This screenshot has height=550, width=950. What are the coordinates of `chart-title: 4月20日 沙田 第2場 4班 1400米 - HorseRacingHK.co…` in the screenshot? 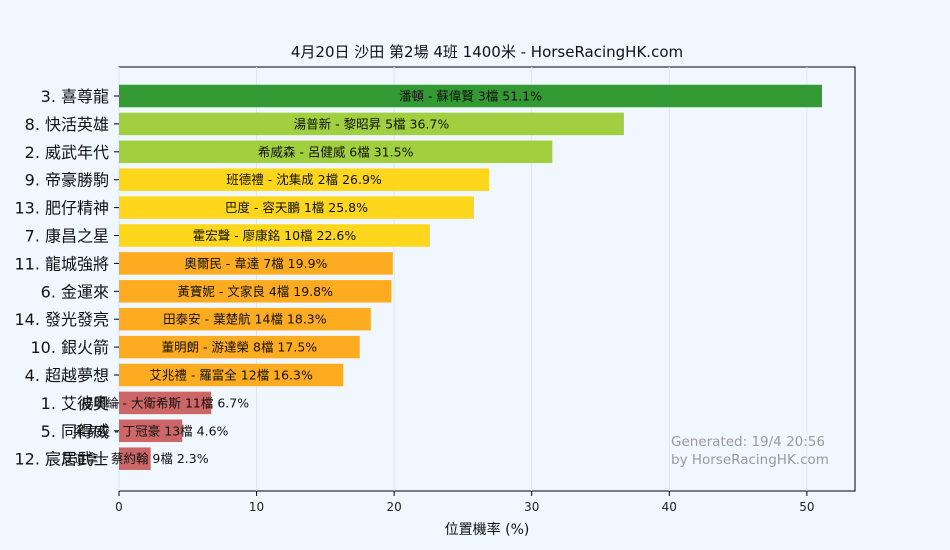 It's located at (487, 52).